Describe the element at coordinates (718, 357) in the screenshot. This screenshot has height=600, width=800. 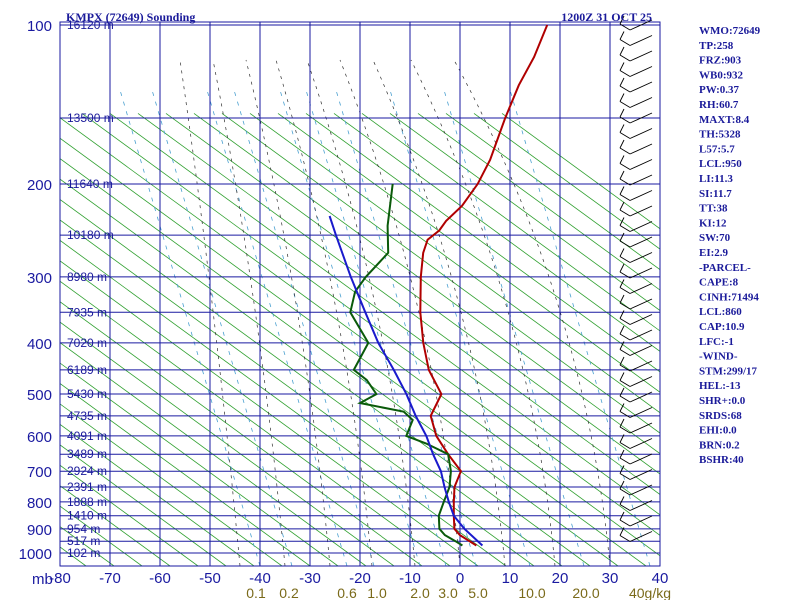
I see `index-line: -WIND-` at that location.